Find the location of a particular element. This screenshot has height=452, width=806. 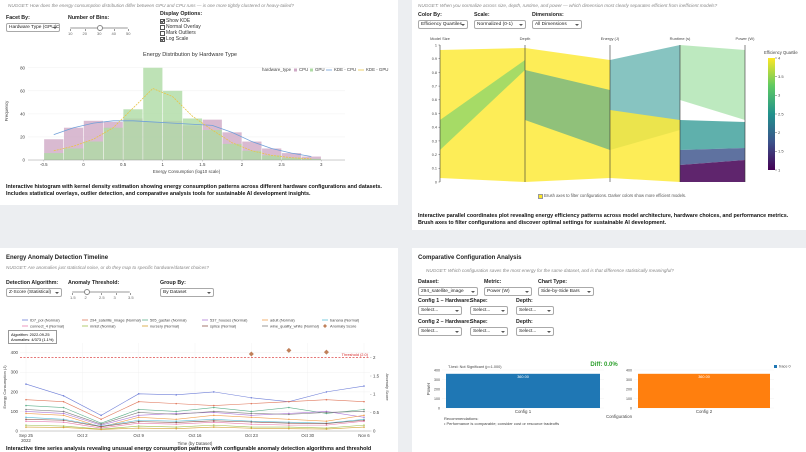

value-label: 360.00 is located at coordinates (704, 377).